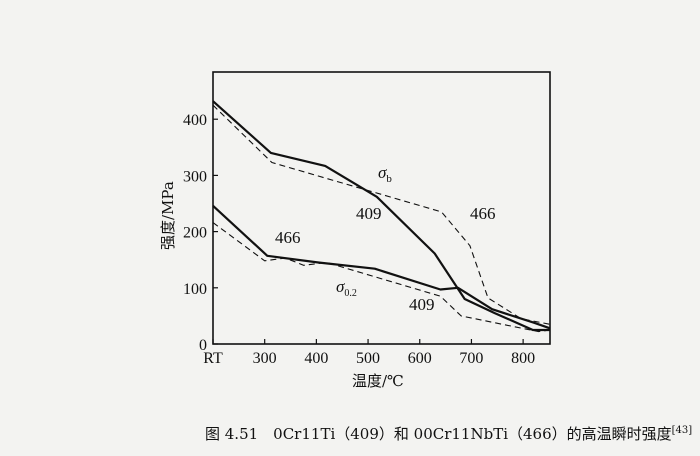 Image resolution: width=700 pixels, height=456 pixels. I want to click on x-axis-label: 温度/℃, so click(378, 381).